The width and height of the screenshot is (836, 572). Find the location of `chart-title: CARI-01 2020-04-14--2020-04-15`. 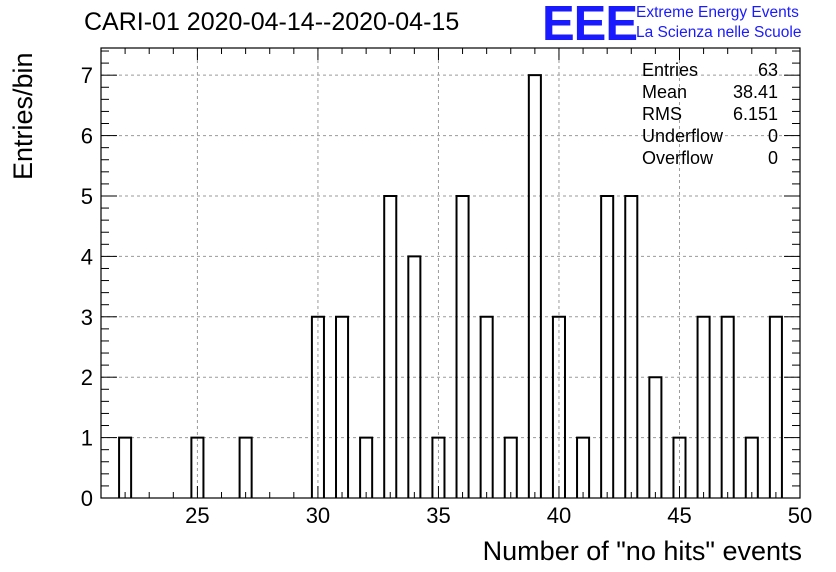

chart-title: CARI-01 2020-04-14--2020-04-15 is located at coordinates (272, 22).